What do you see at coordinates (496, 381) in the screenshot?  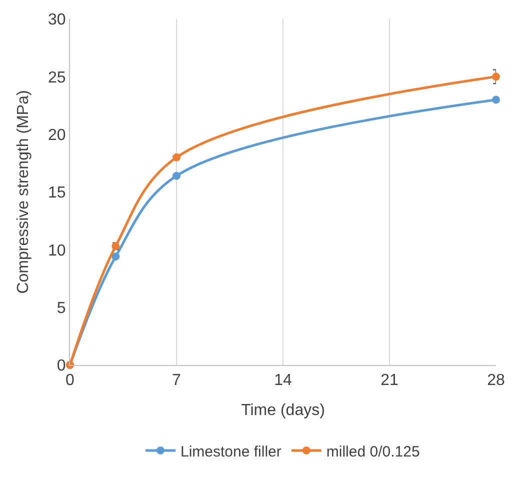 I see `x-tick-label: 28` at bounding box center [496, 381].